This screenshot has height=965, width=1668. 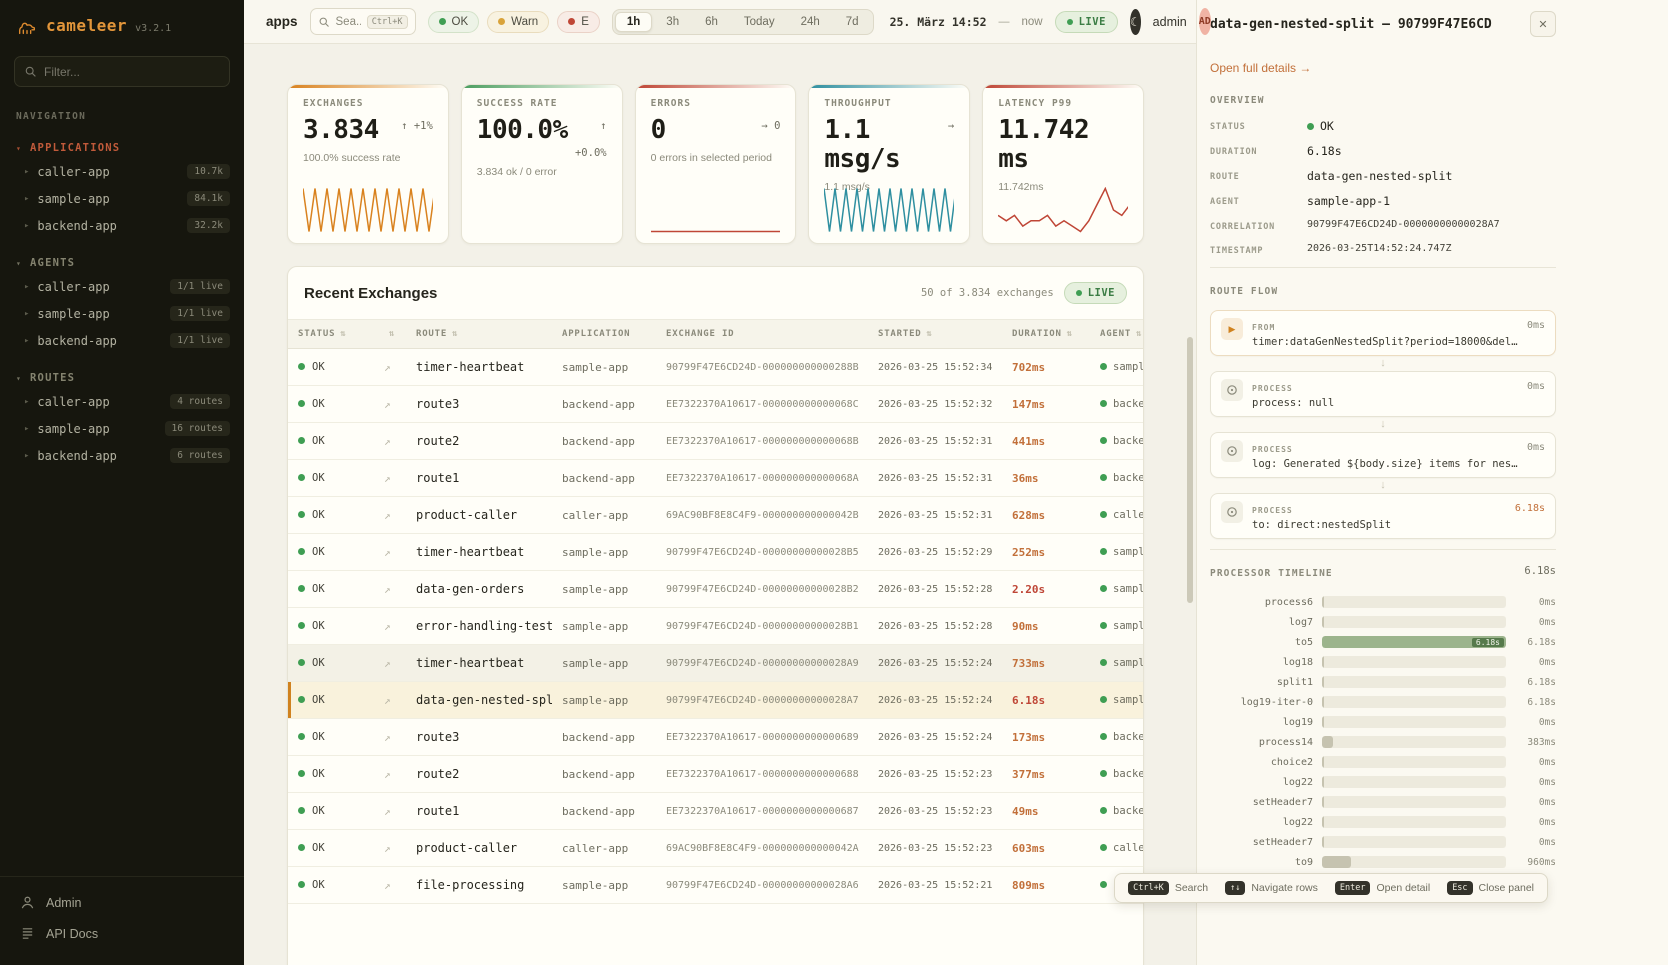 What do you see at coordinates (1261, 68) in the screenshot?
I see `open-full-details-link: Open full details →` at bounding box center [1261, 68].